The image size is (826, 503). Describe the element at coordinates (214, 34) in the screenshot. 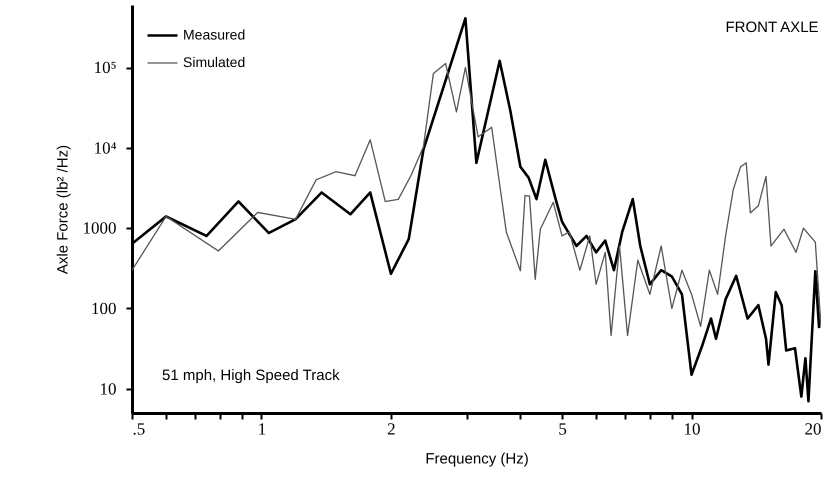

I see `legend-label: Measured` at that location.